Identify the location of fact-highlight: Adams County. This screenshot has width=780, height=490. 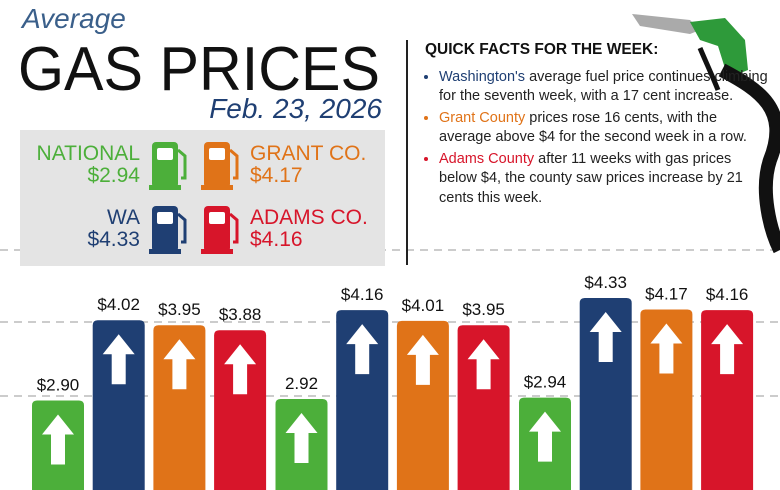
(487, 158).